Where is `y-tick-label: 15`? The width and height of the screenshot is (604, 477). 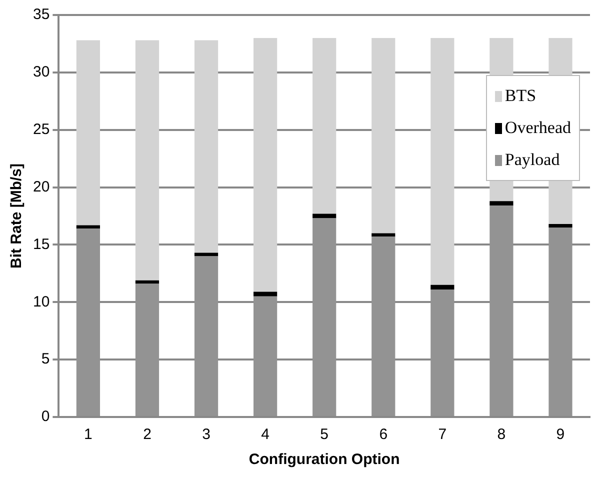 y-tick-label: 15 is located at coordinates (41, 244).